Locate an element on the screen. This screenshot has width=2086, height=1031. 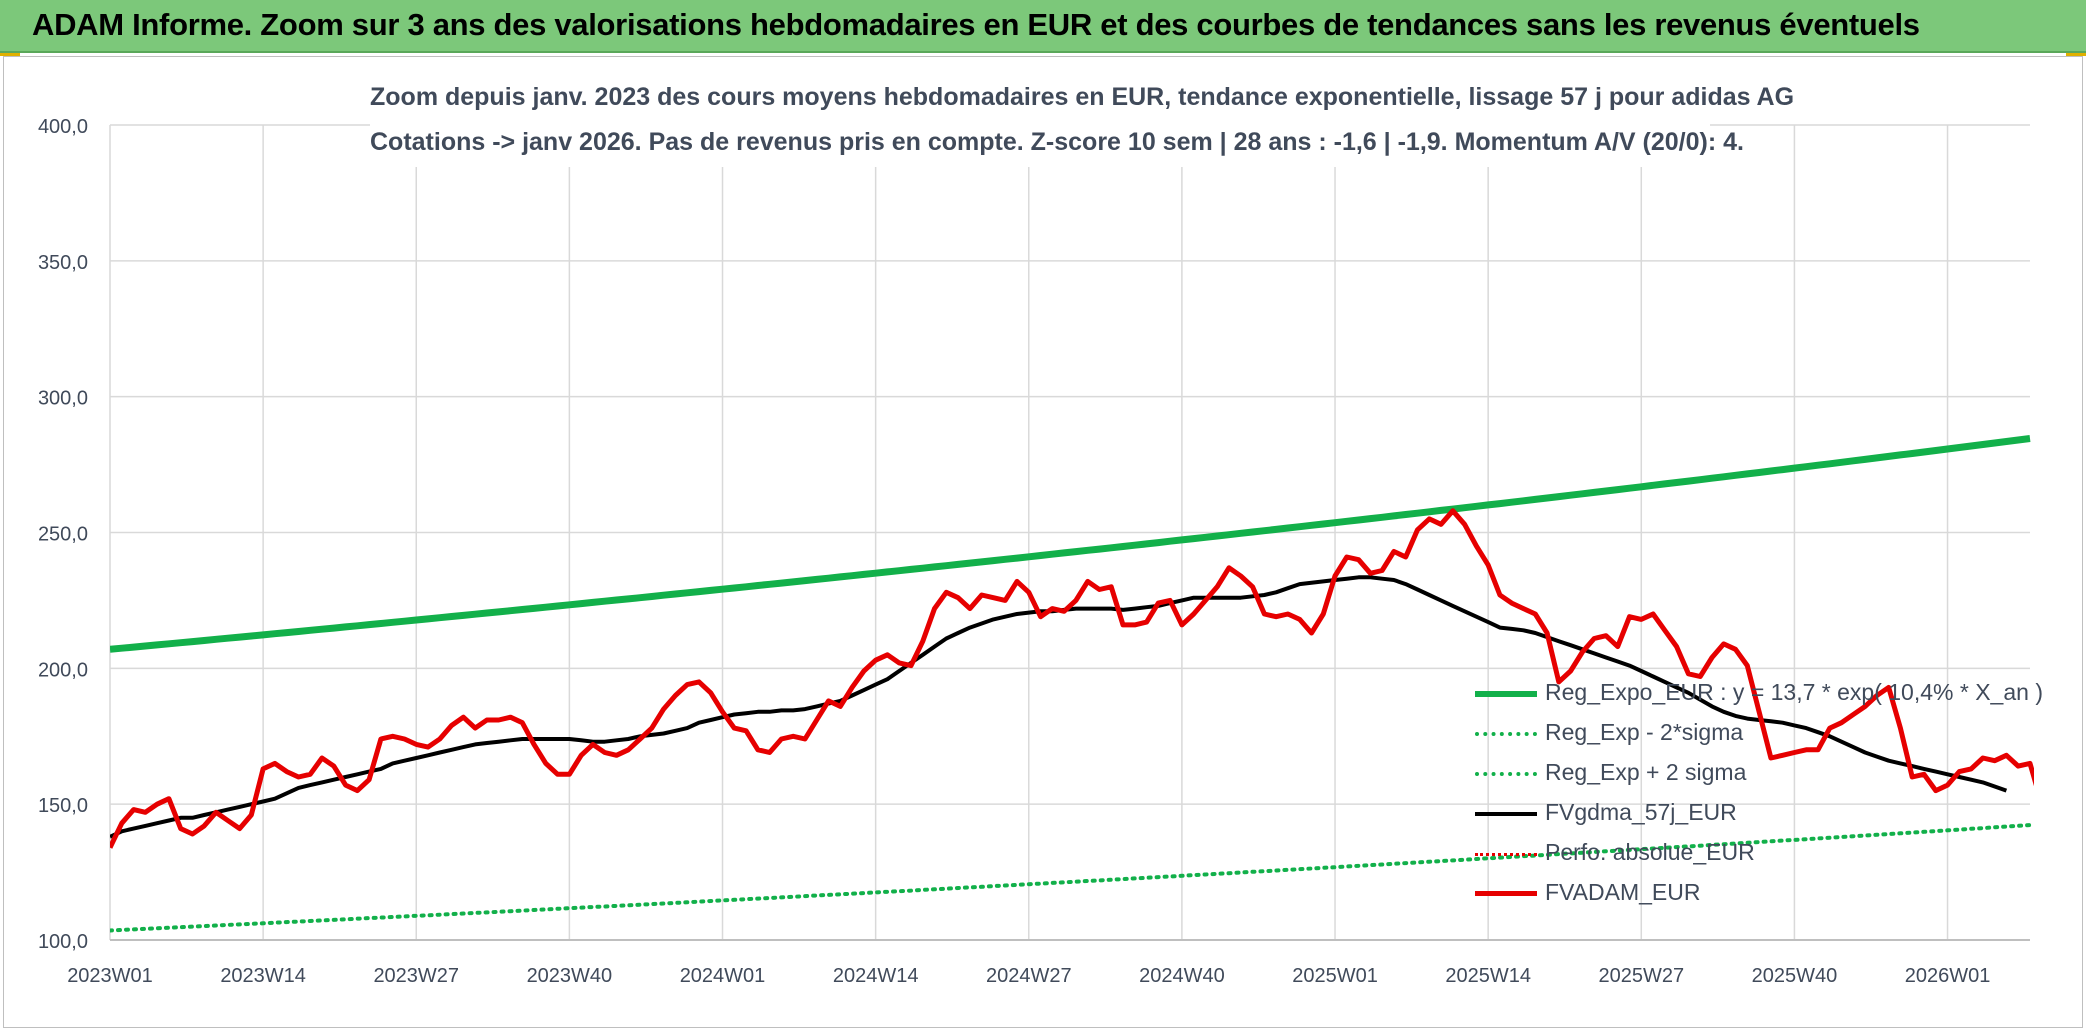
y-tick-label: 300,0 is located at coordinates (63, 399).